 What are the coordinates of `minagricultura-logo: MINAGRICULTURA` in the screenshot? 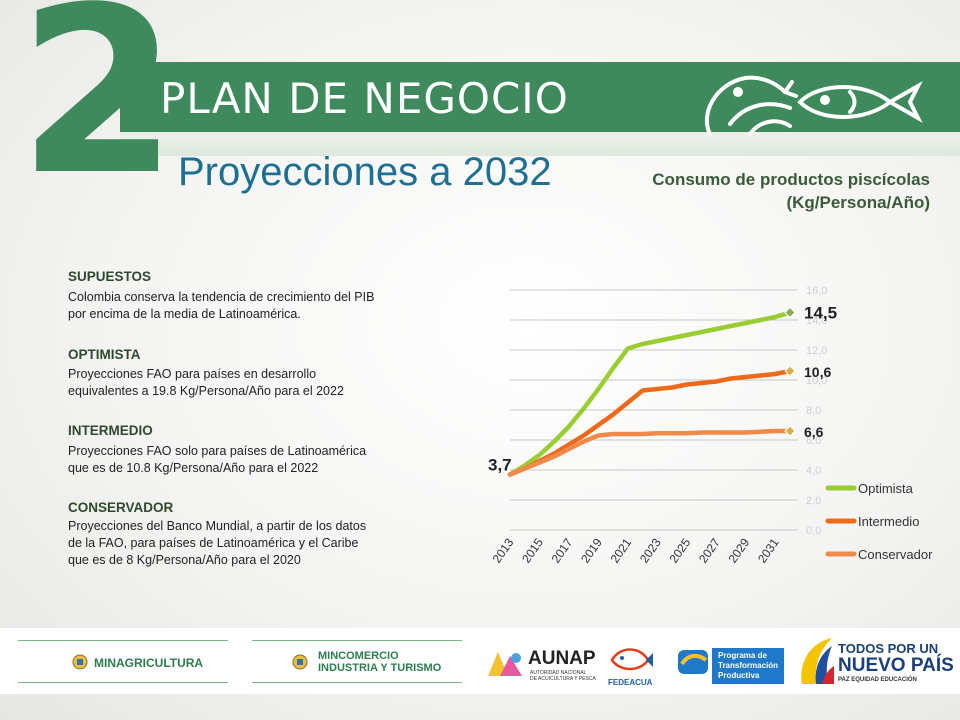 It's located at (149, 663).